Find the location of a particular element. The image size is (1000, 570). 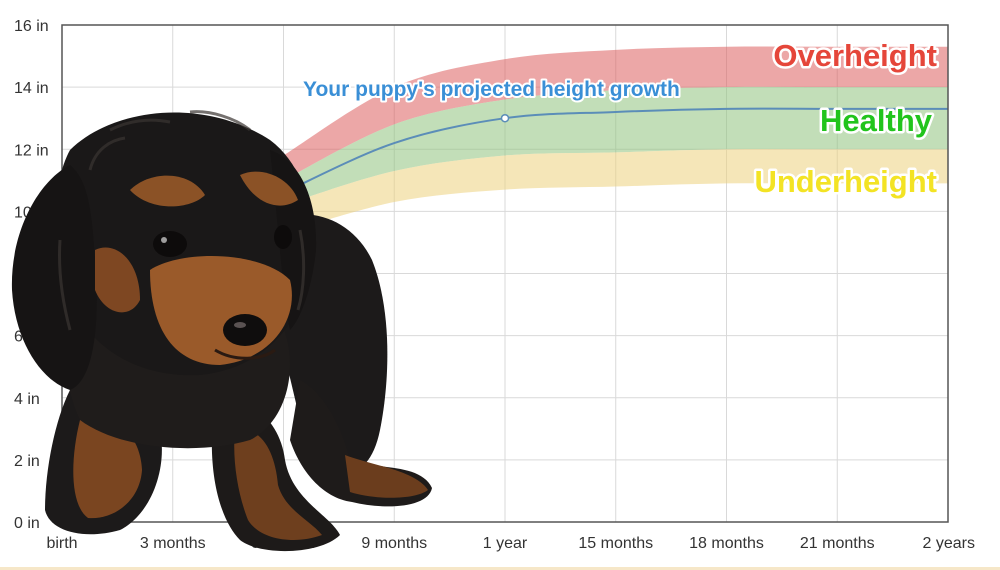

puppy-leg-middle-tan is located at coordinates (278, 484).